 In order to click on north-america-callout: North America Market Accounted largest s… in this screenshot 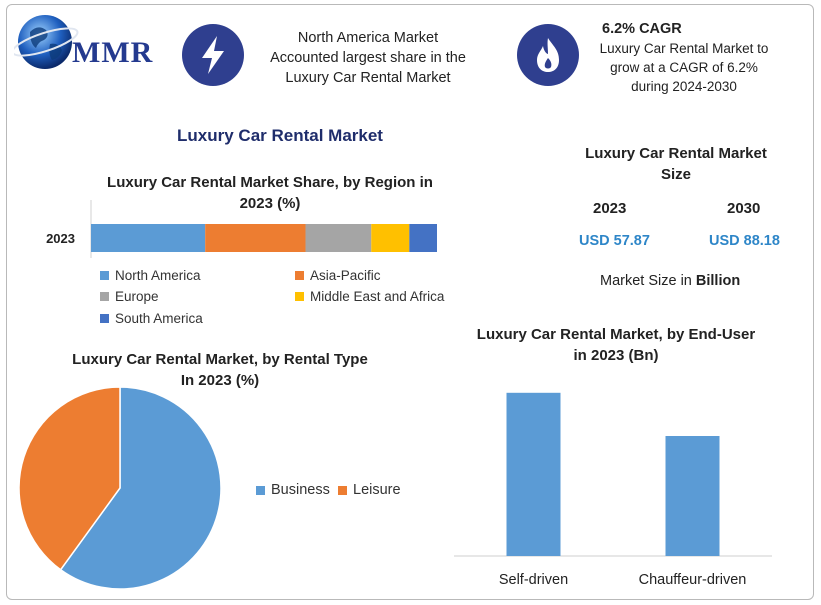, I will do `click(368, 58)`.